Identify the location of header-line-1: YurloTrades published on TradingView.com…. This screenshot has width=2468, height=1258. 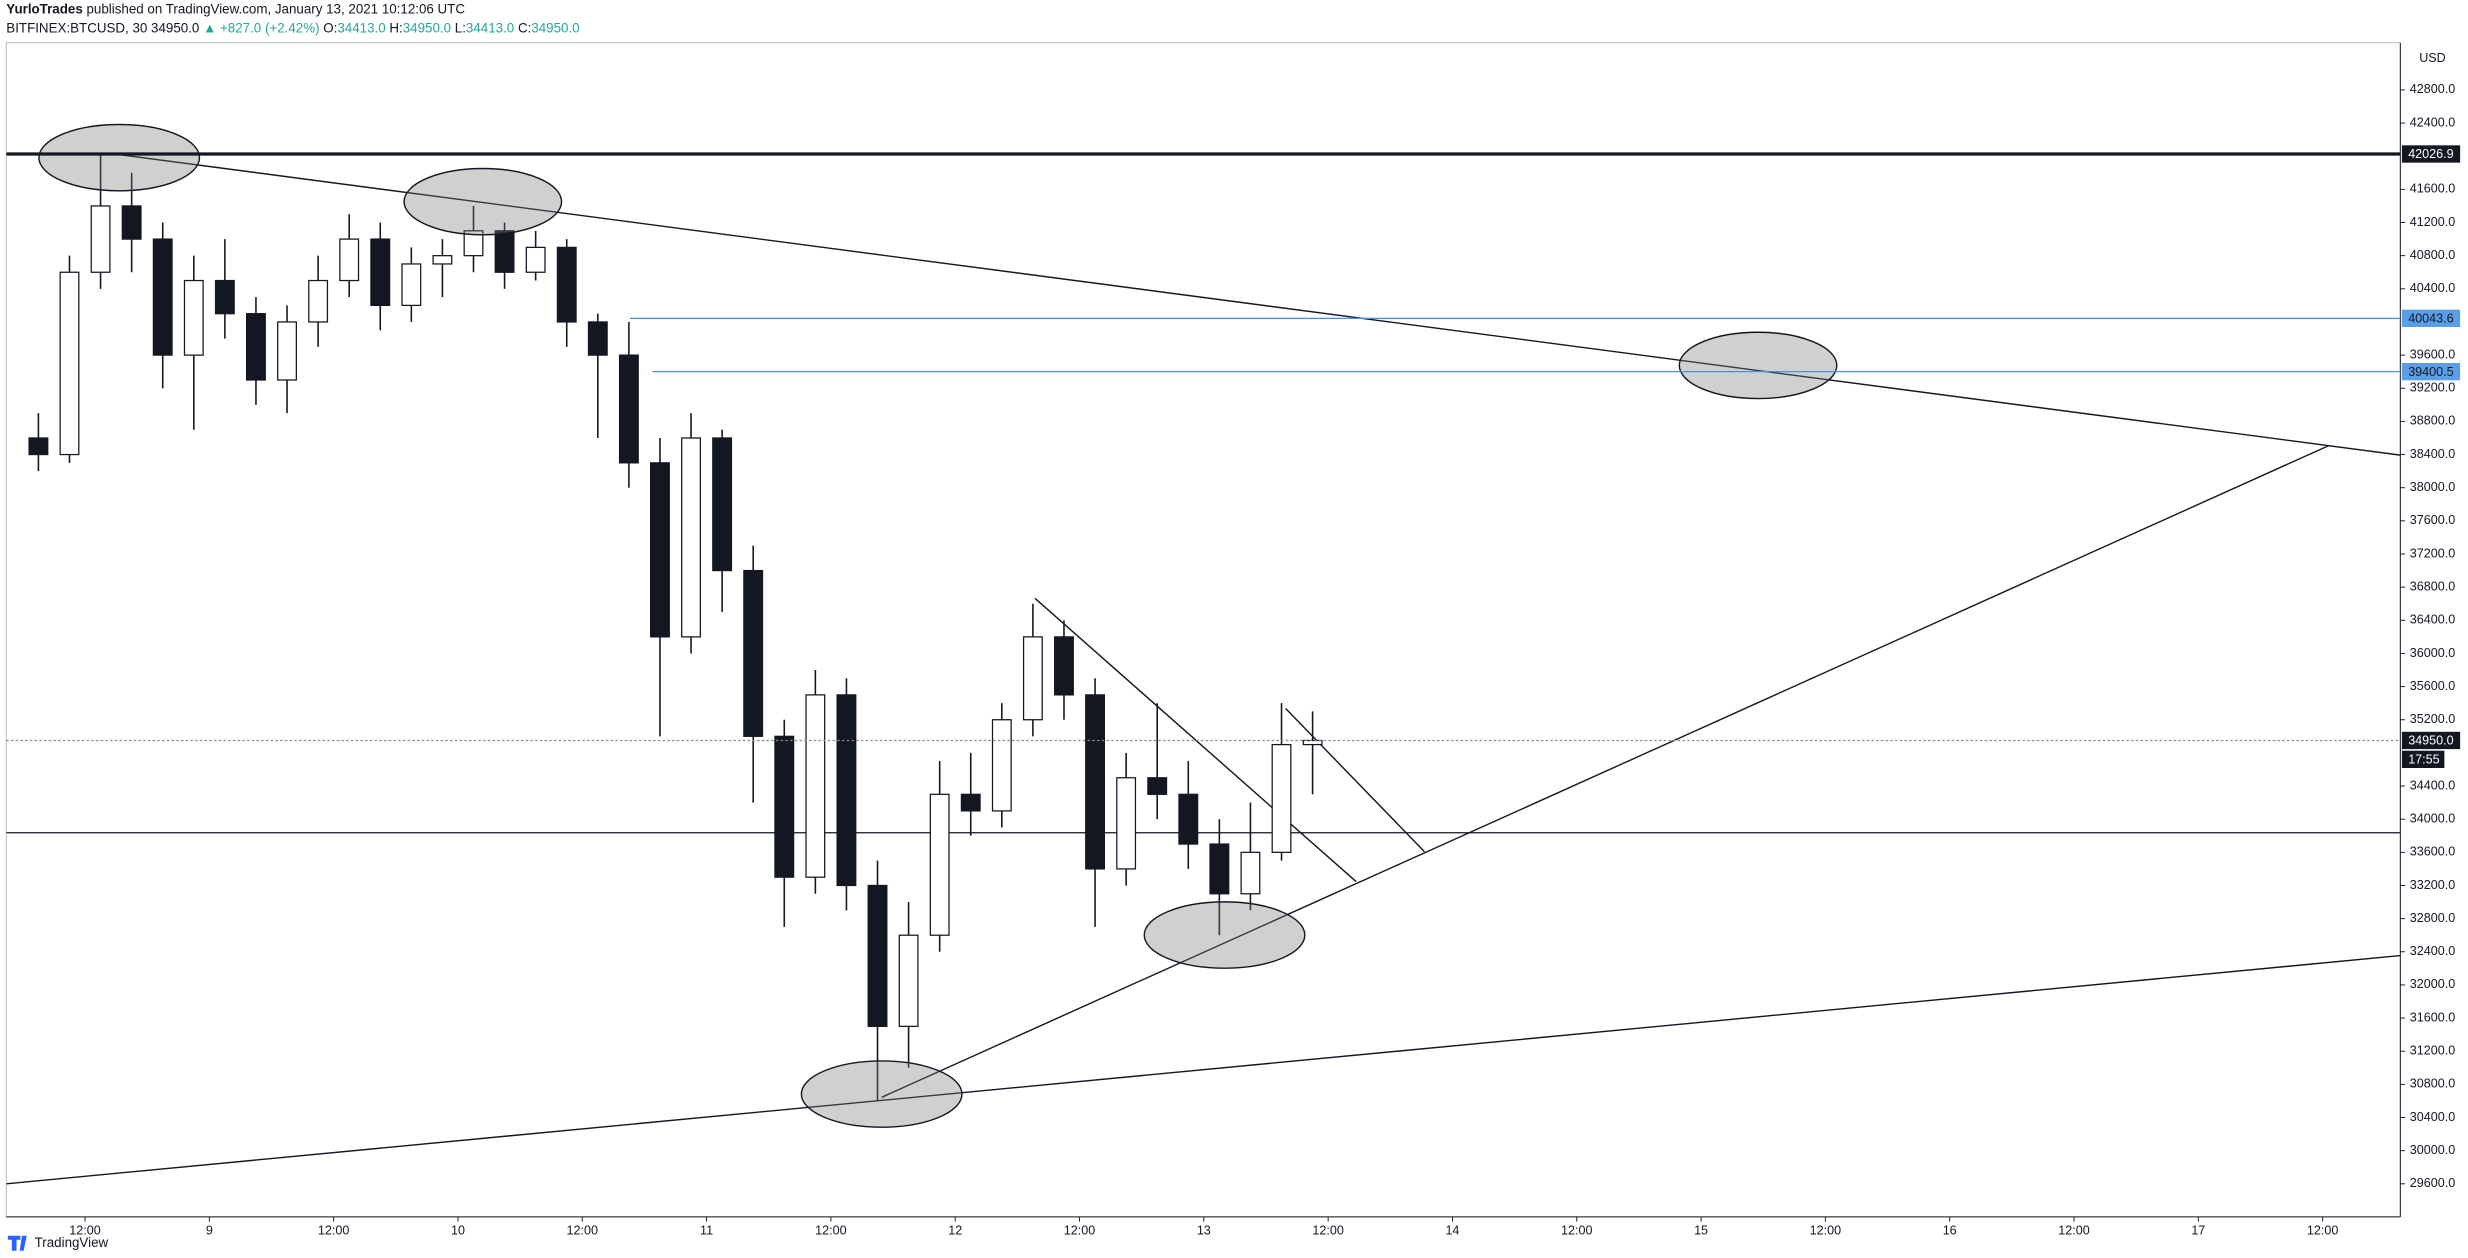
(235, 8).